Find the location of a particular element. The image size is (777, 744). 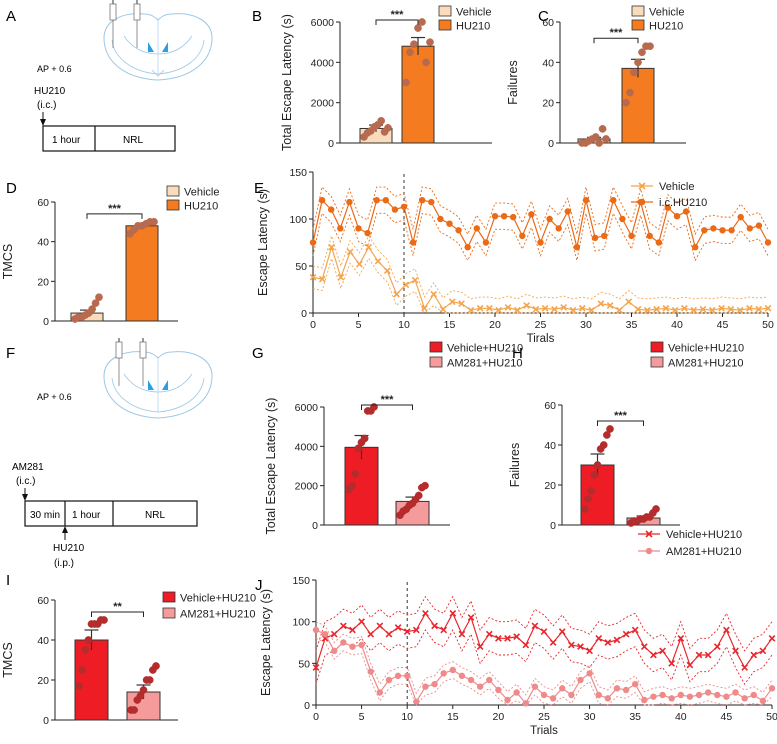

y-tick-label: 2000 is located at coordinates (323, 104).